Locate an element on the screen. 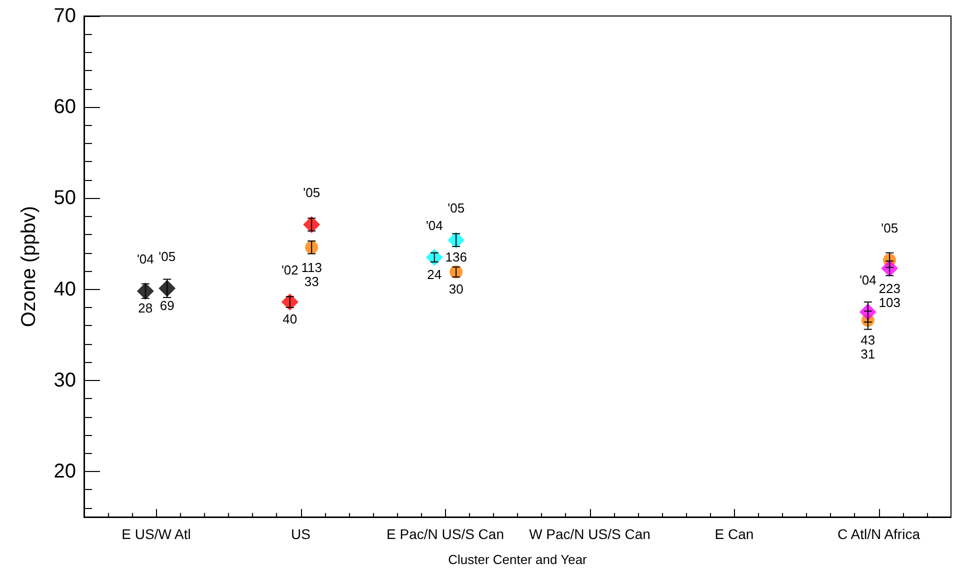  annotation: 28 is located at coordinates (145, 308).